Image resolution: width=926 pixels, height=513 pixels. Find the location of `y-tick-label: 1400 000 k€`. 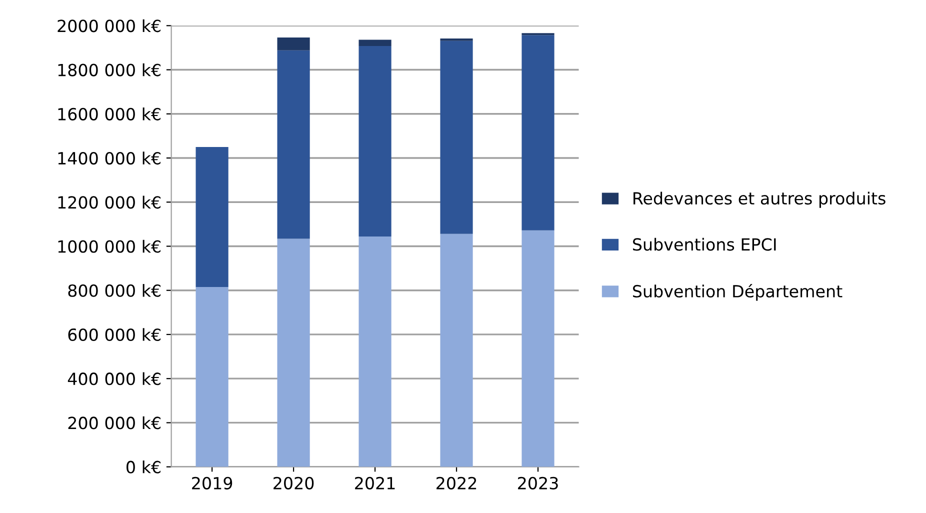

y-tick-label: 1400 000 k€ is located at coordinates (109, 158).